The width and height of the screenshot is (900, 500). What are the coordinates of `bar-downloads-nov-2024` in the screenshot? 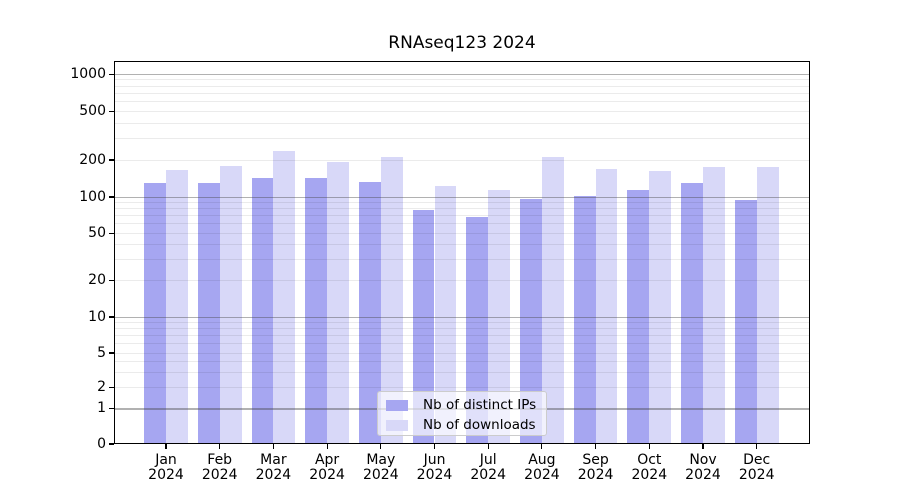 It's located at (714, 305).